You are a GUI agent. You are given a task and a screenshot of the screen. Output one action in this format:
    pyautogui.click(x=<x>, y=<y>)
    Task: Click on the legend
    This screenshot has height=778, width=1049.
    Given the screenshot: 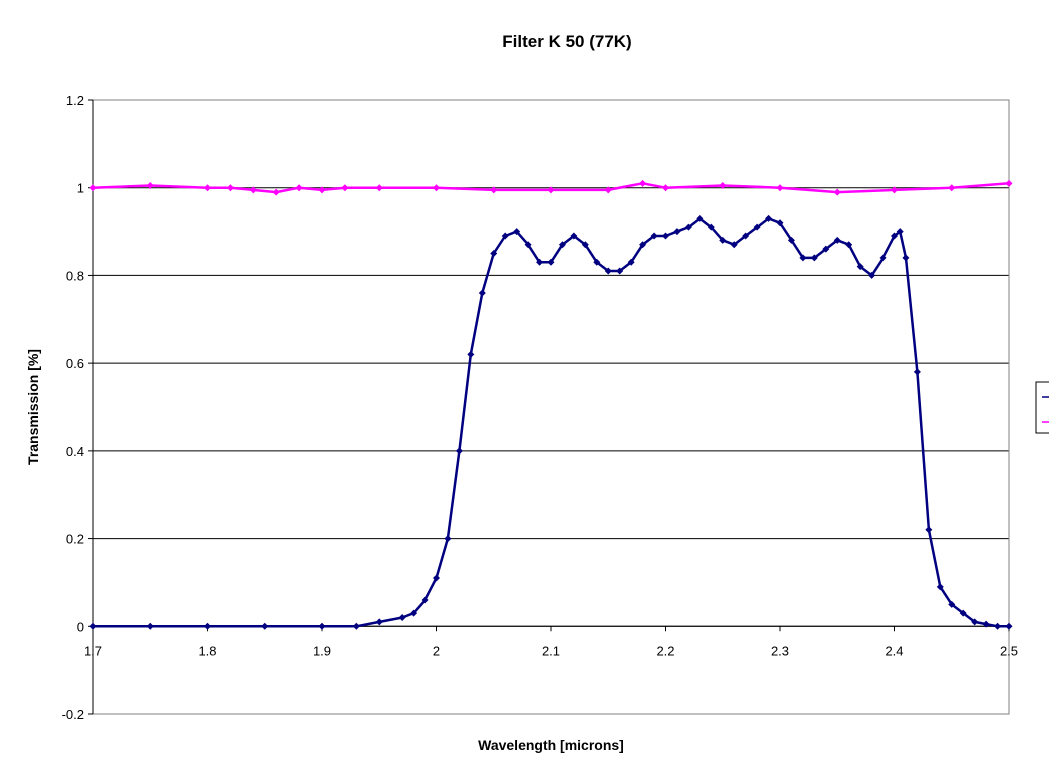 What is the action you would take?
    pyautogui.click(x=1042, y=407)
    